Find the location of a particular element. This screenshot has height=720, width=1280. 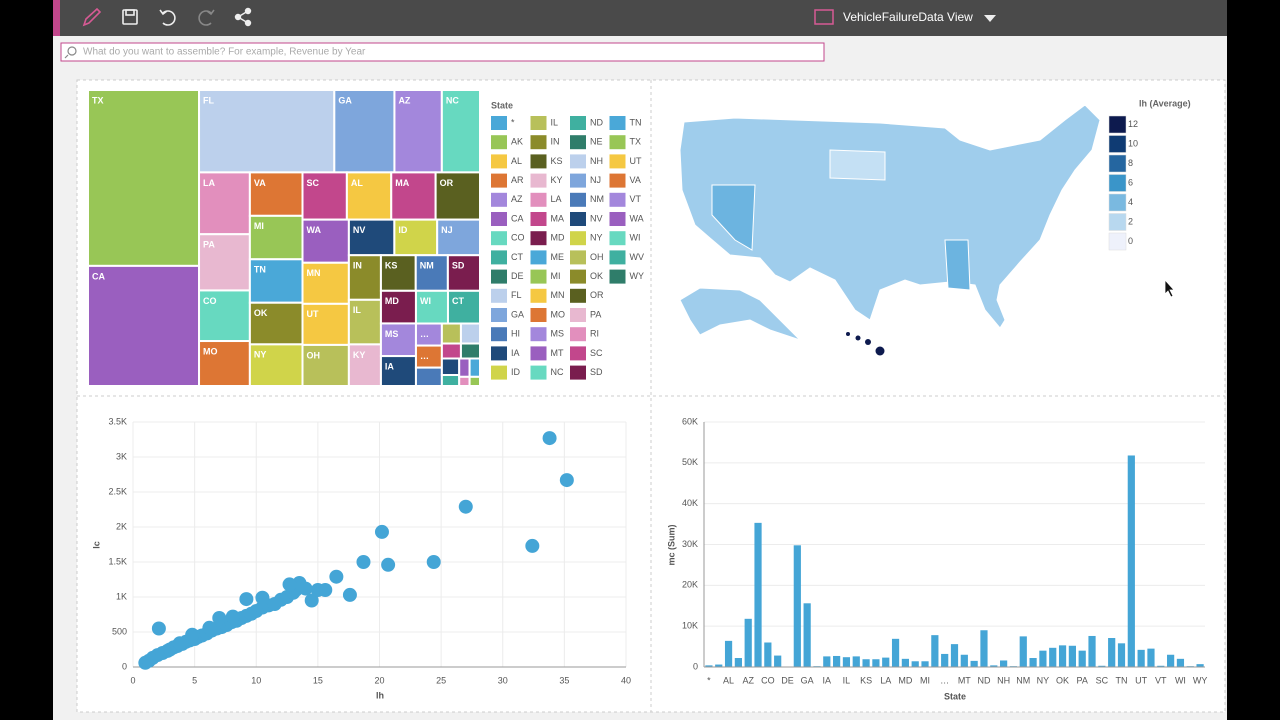

alaska-shape is located at coordinates (740, 314).